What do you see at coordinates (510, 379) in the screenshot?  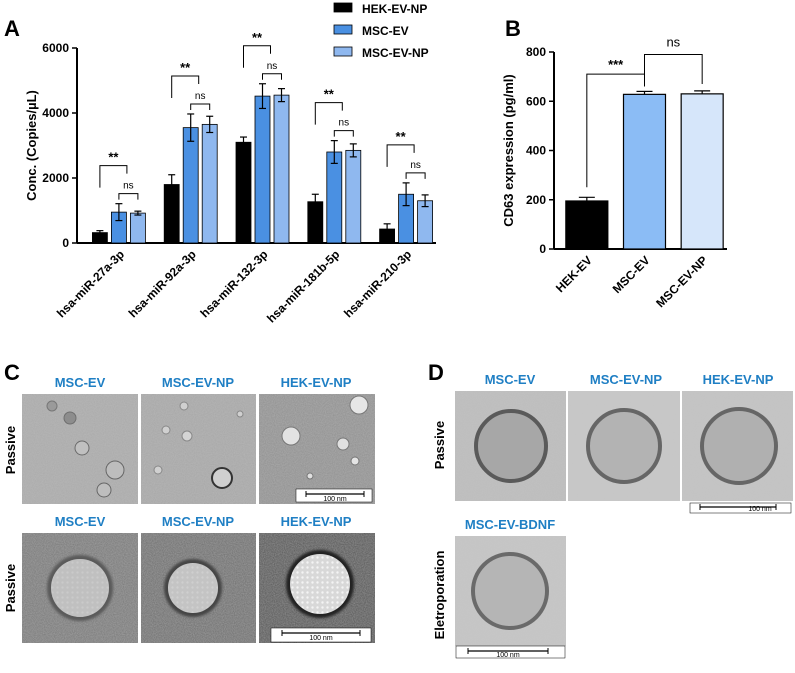 I see `panel-d-title-1: MSC-EV` at bounding box center [510, 379].